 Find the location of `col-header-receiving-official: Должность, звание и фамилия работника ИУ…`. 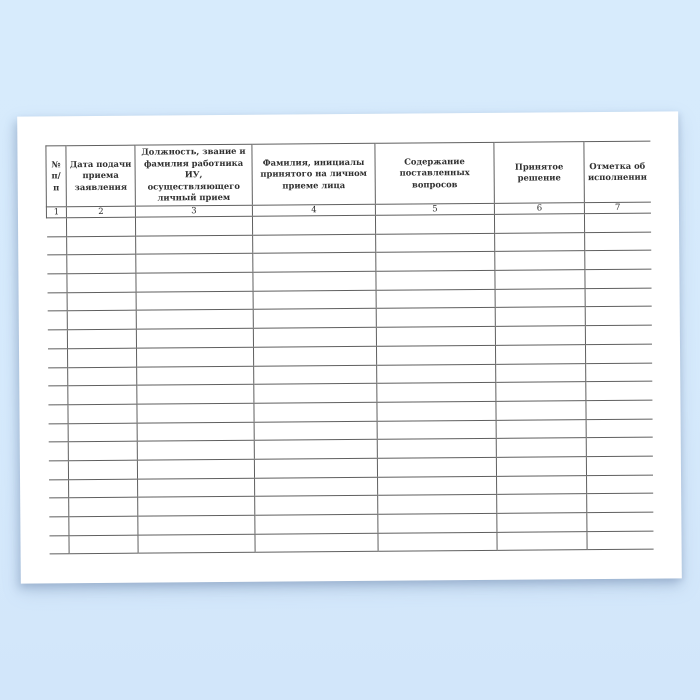

col-header-receiving-official: Должность, звание и фамилия работника ИУ… is located at coordinates (193, 175).